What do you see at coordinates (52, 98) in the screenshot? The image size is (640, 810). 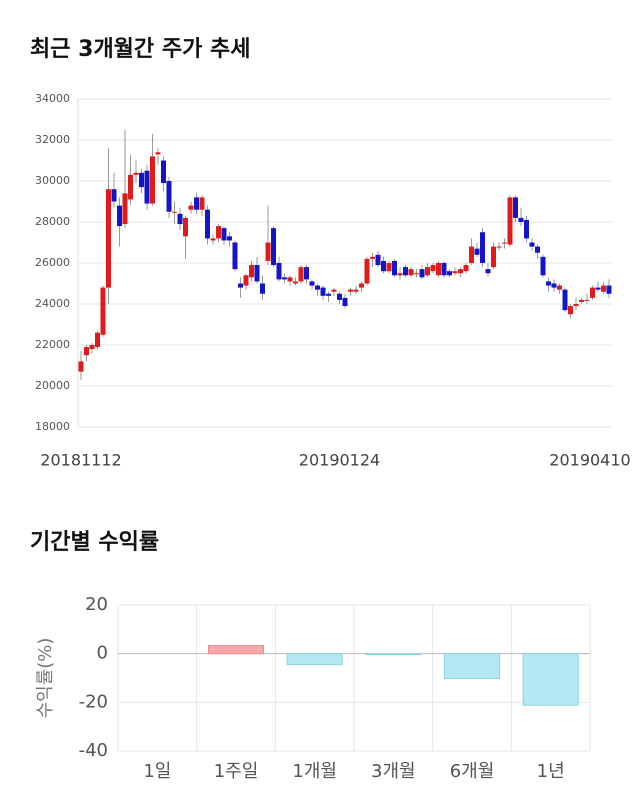 I see `y-tick-label: 34000` at bounding box center [52, 98].